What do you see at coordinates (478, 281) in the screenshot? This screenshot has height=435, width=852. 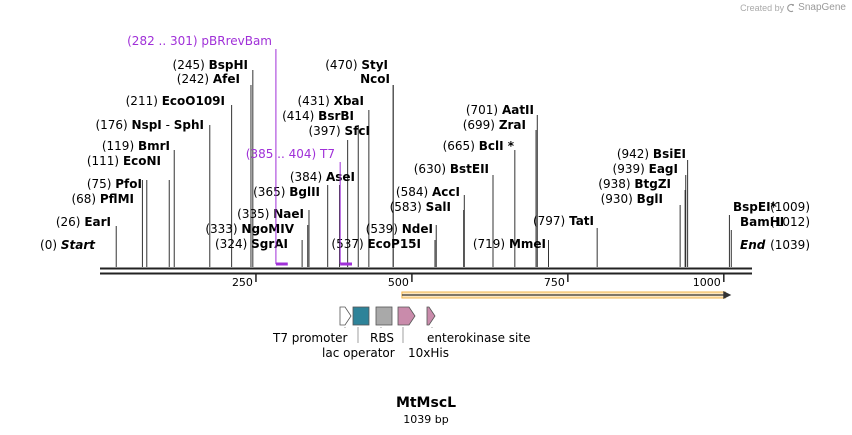 I see `axis-ticks: 250 500 750 1000` at bounding box center [478, 281].